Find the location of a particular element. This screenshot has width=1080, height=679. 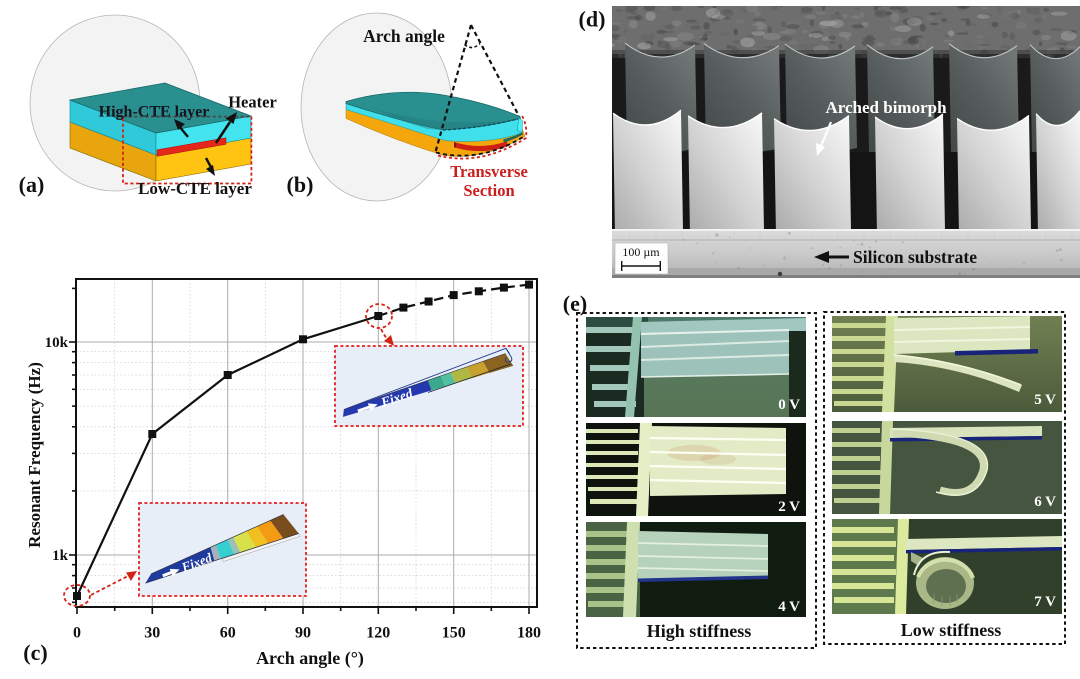

svg-text: 4 V is located at coordinates (789, 607).